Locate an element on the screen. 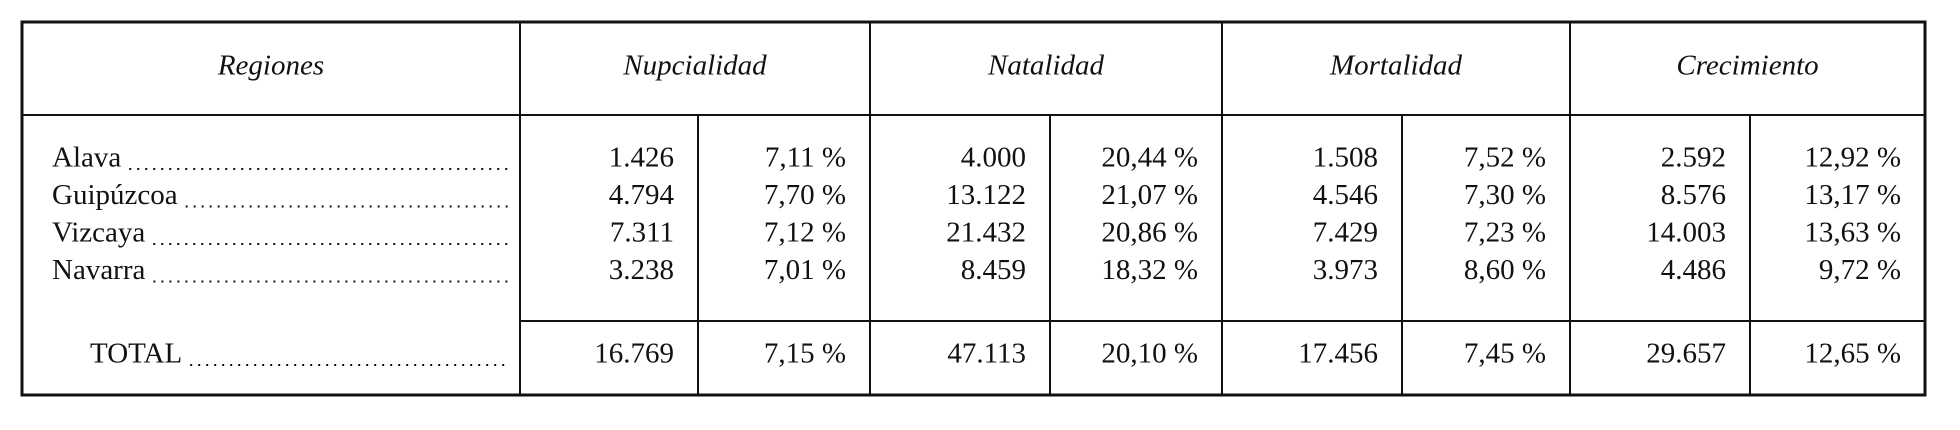 The image size is (1960, 430). cell: 21.432 is located at coordinates (986, 233).